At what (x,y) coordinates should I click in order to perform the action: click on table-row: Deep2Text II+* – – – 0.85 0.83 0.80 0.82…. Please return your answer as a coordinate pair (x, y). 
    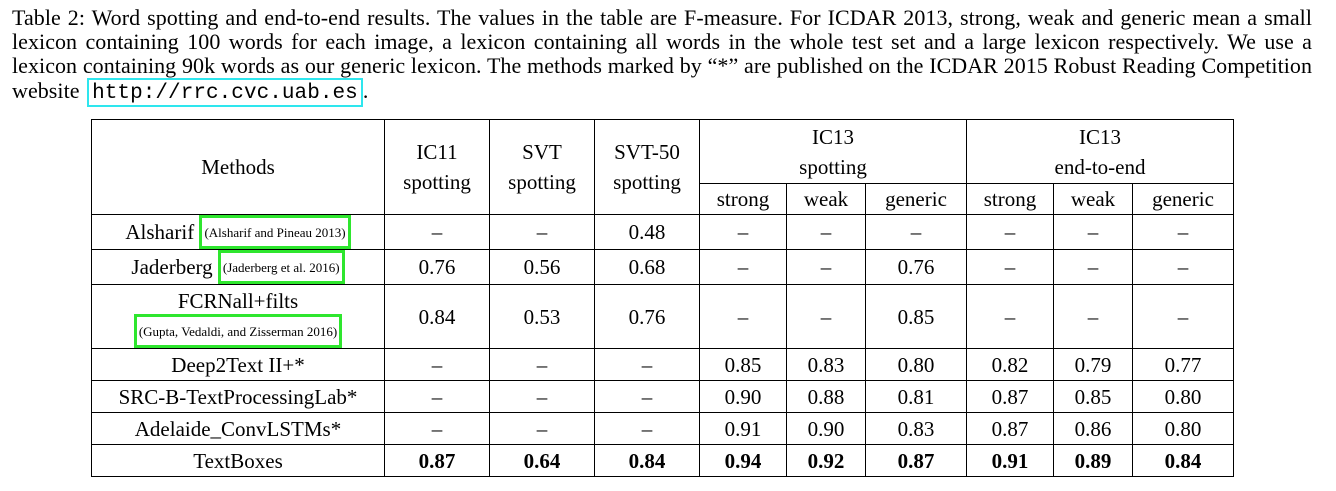
    Looking at the image, I should click on (662, 364).